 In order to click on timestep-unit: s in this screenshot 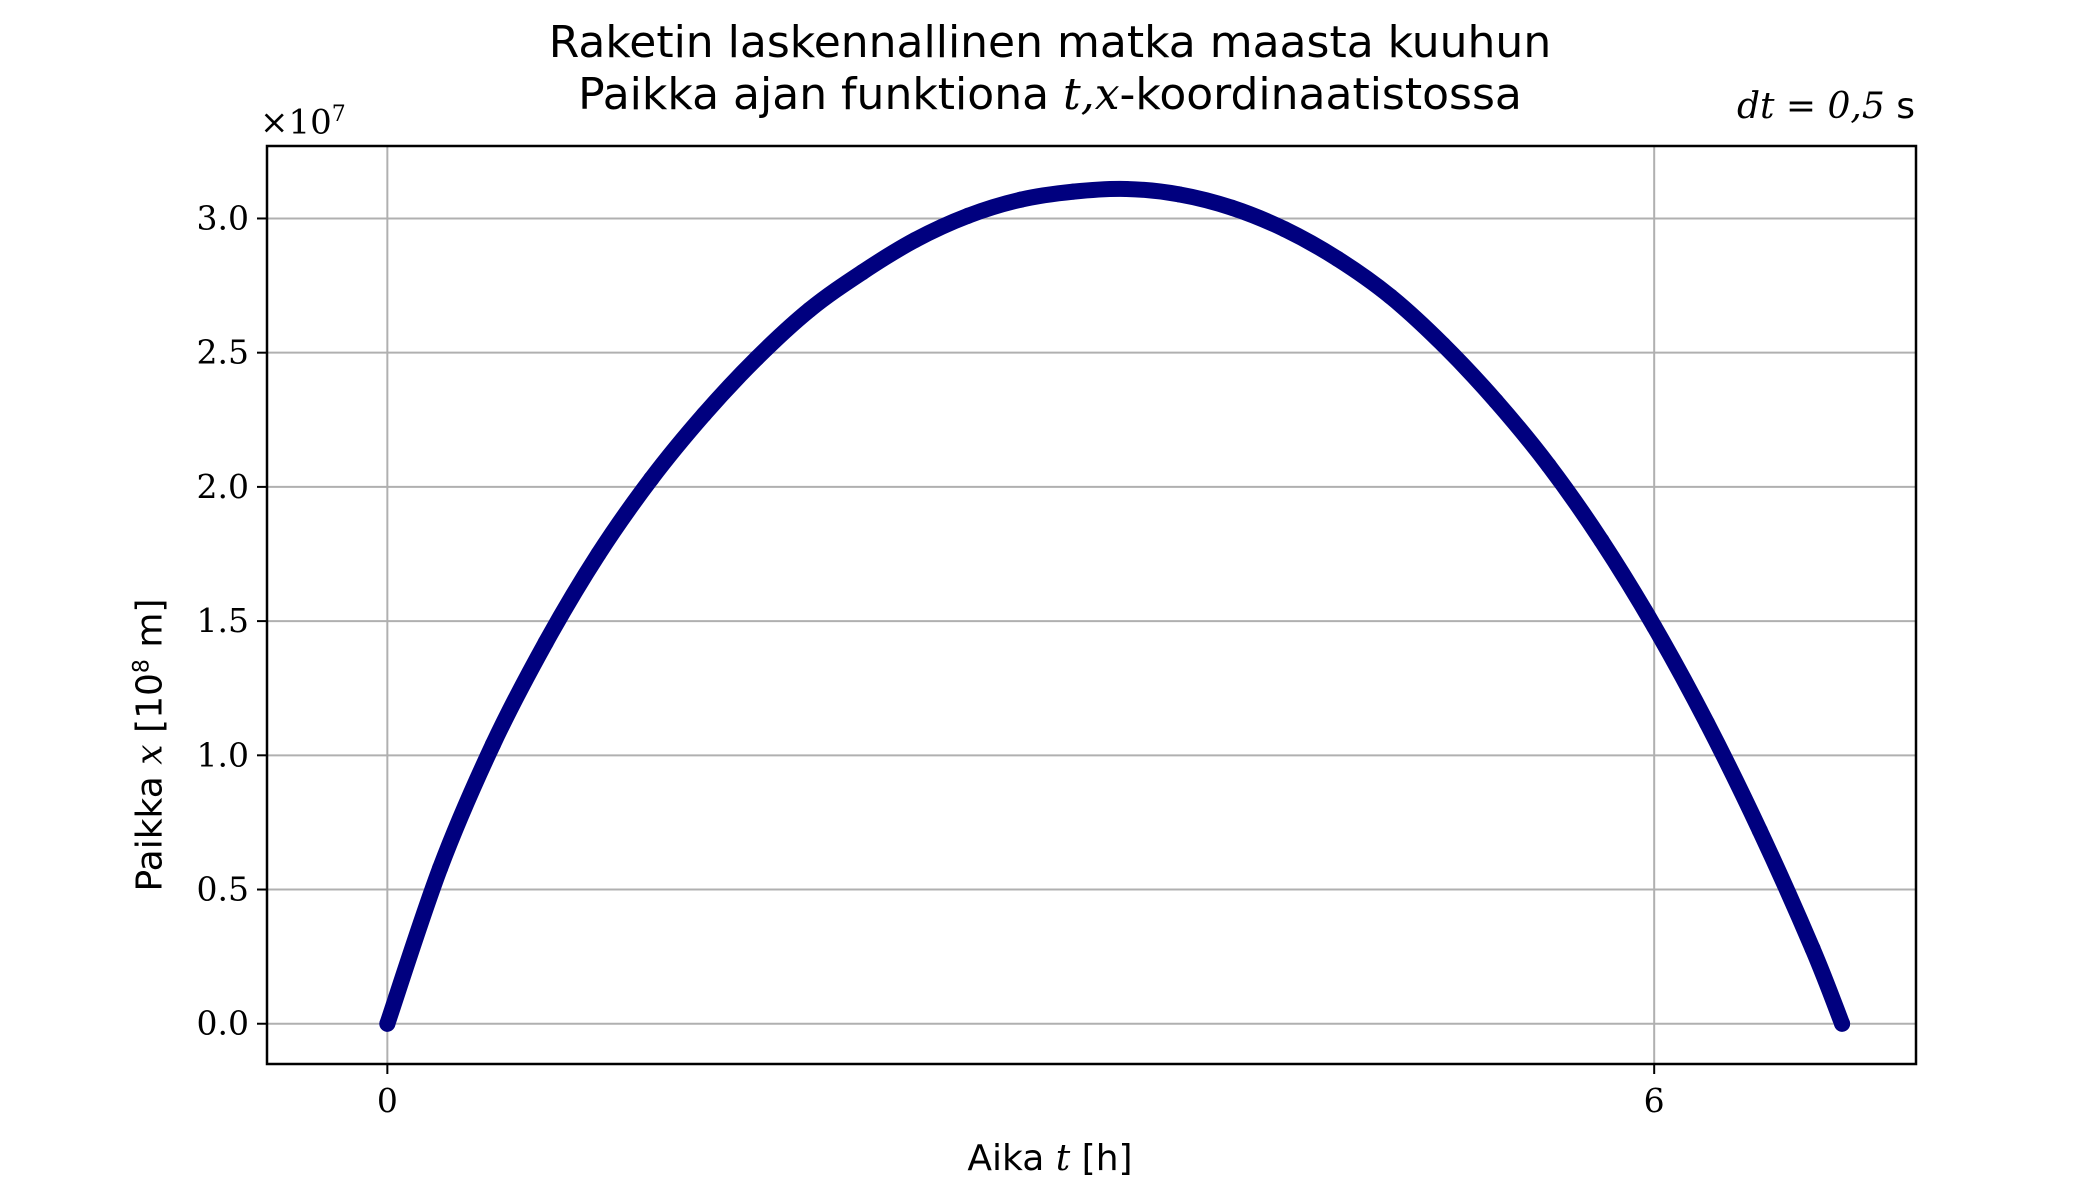, I will do `click(1899, 106)`.